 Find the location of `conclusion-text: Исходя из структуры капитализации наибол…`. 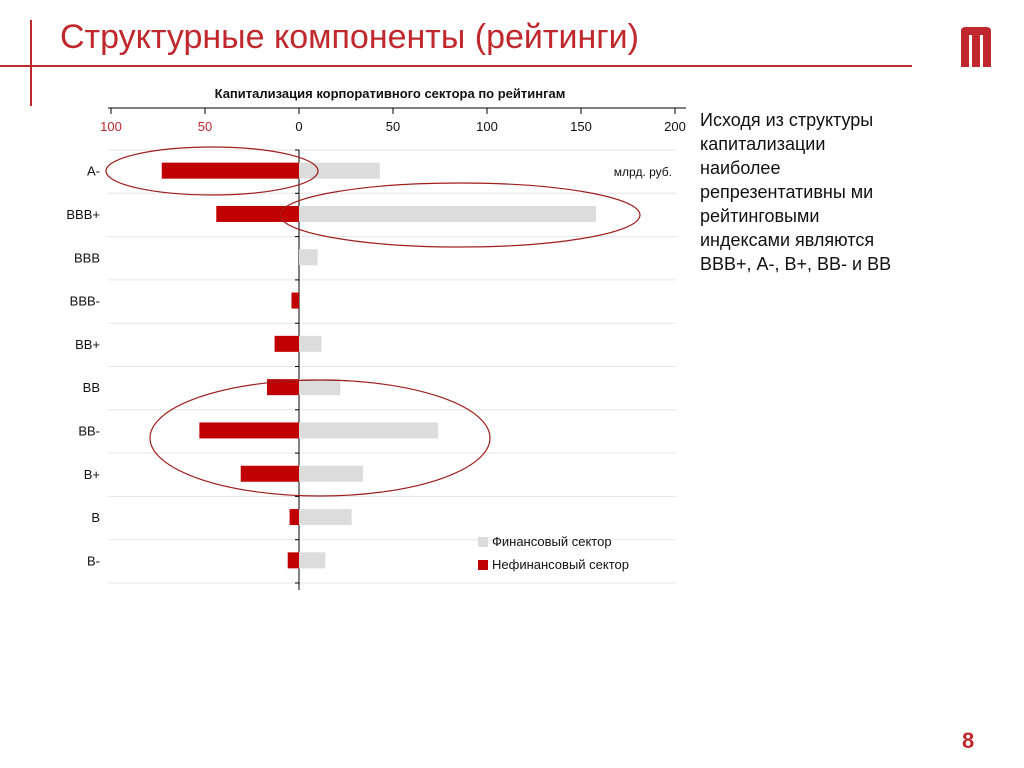

conclusion-text: Исходя из структуры капитализации наибол… is located at coordinates (796, 192).